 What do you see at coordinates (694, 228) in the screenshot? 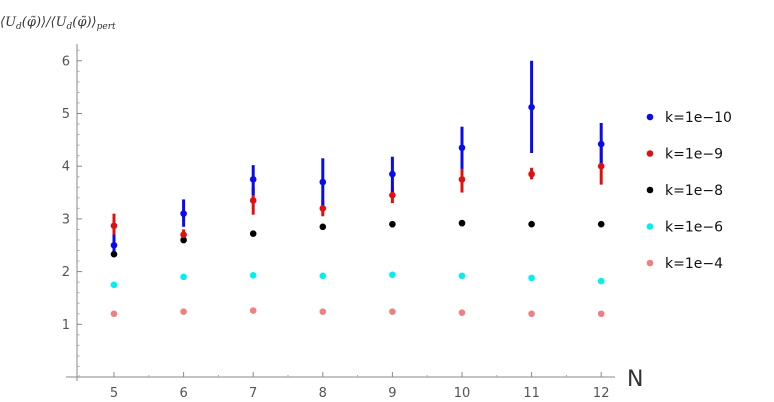
I see `legend-label: k=1e−6` at bounding box center [694, 228].